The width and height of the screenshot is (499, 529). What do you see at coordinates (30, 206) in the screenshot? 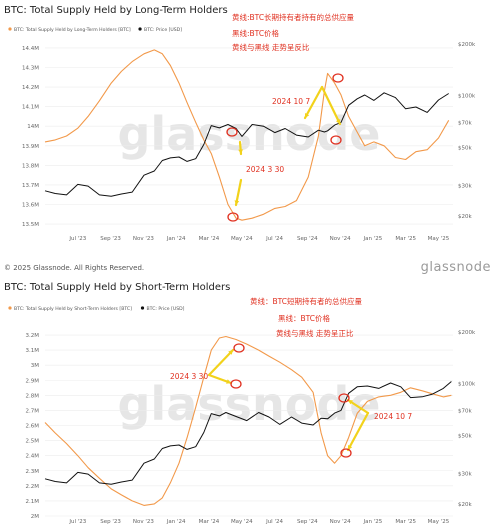
I see `lth-y-left-tick: 13.6M` at bounding box center [30, 206].